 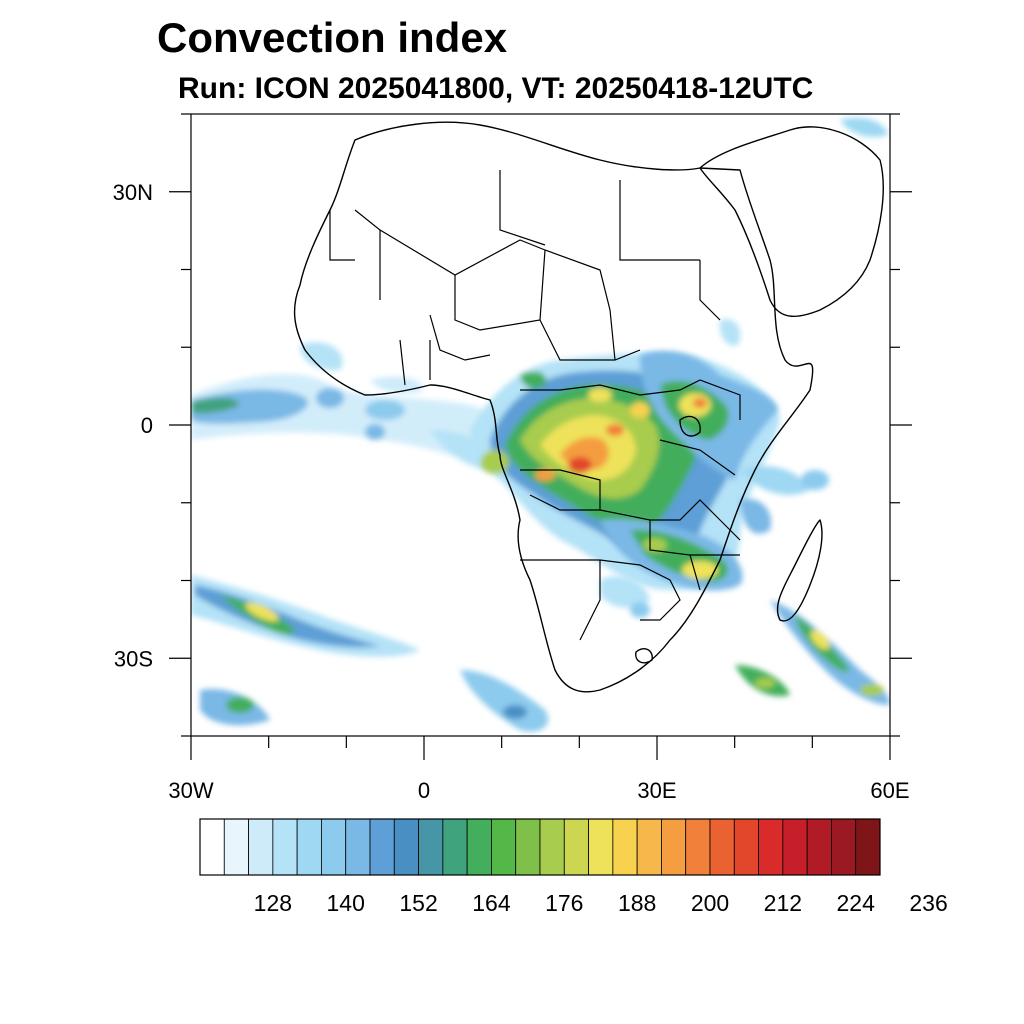 What do you see at coordinates (690, 426) in the screenshot?
I see `lake-victoria` at bounding box center [690, 426].